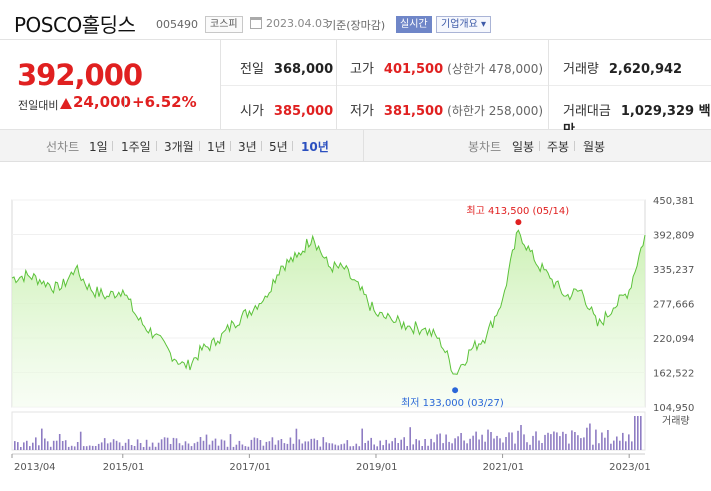 This screenshot has width=711, height=491. Describe the element at coordinates (286, 67) in the screenshot. I see `prev-close: 전일 368,000` at that location.